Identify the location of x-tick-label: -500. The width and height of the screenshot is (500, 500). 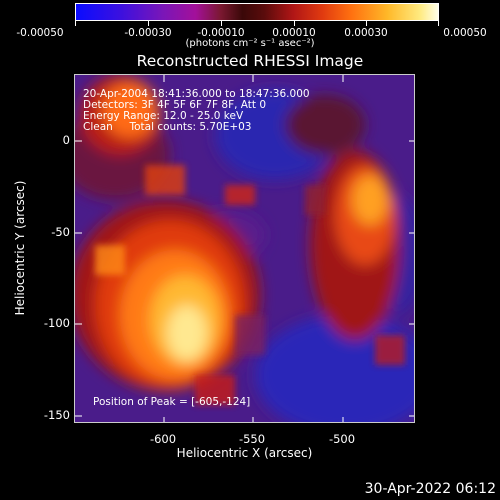
(342, 439).